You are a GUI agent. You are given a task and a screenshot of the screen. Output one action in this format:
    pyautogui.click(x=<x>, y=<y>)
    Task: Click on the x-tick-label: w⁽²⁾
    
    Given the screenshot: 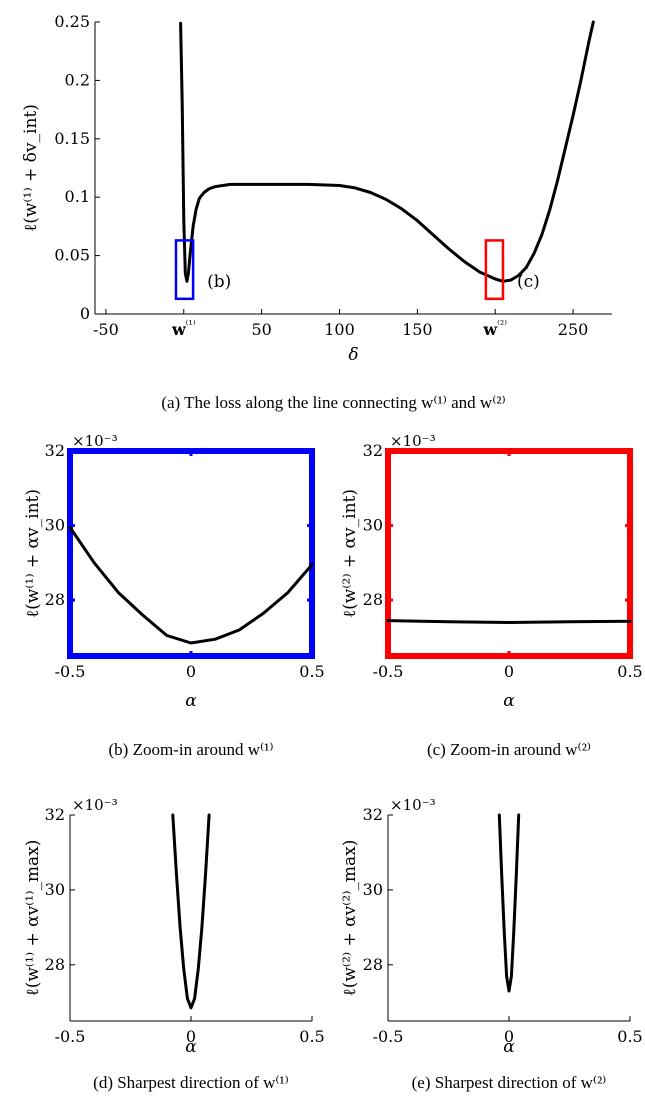 What is the action you would take?
    pyautogui.click(x=494, y=328)
    